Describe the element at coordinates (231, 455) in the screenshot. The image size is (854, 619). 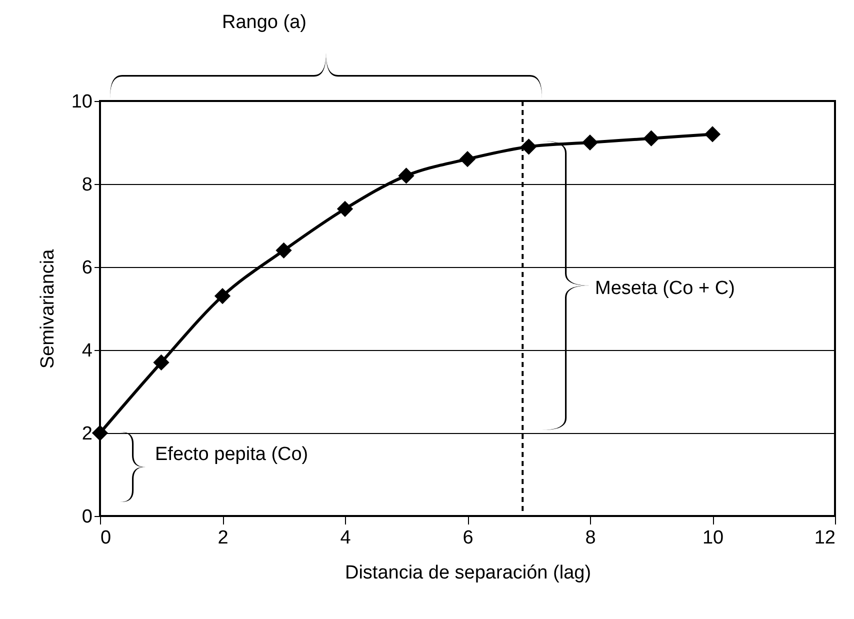
I see `annotation: Efecto pepita (Co)` at that location.